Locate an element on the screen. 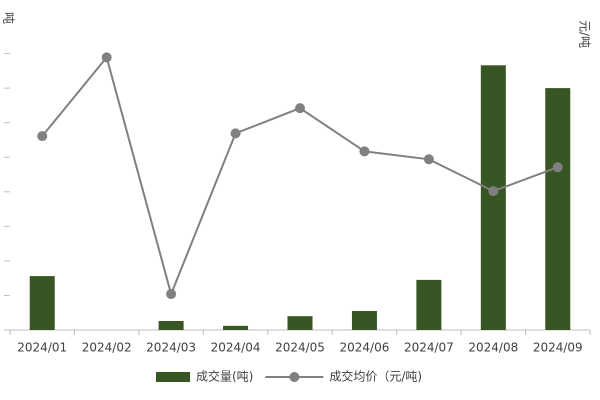 Image resolution: width=600 pixels, height=400 pixels. x-tick-label: 2024/03 is located at coordinates (171, 348).